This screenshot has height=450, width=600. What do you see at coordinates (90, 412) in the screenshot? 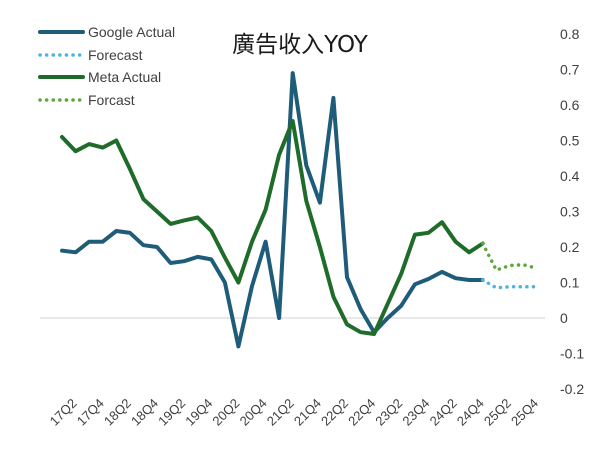
I see `x-tick-label: 17Q4` at bounding box center [90, 412].